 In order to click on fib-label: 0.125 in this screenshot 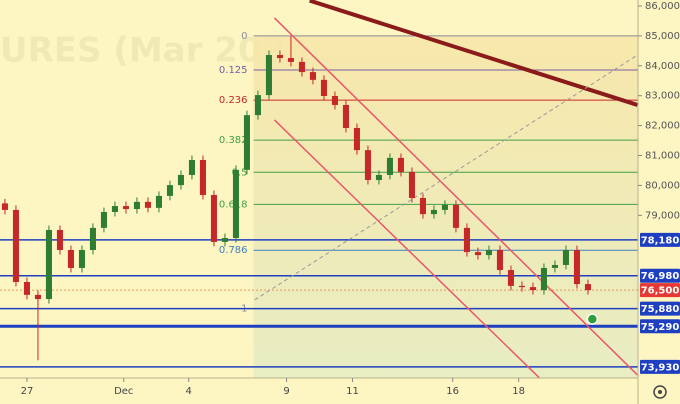, I will do `click(233, 70)`.